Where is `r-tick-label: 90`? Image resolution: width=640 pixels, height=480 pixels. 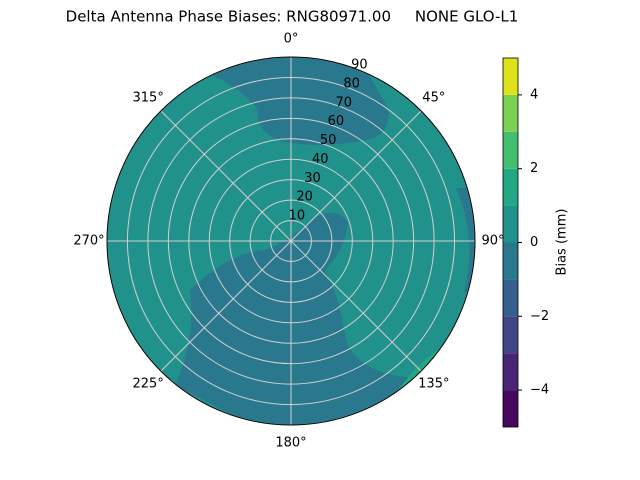
r-tick-label: 90 is located at coordinates (359, 65).